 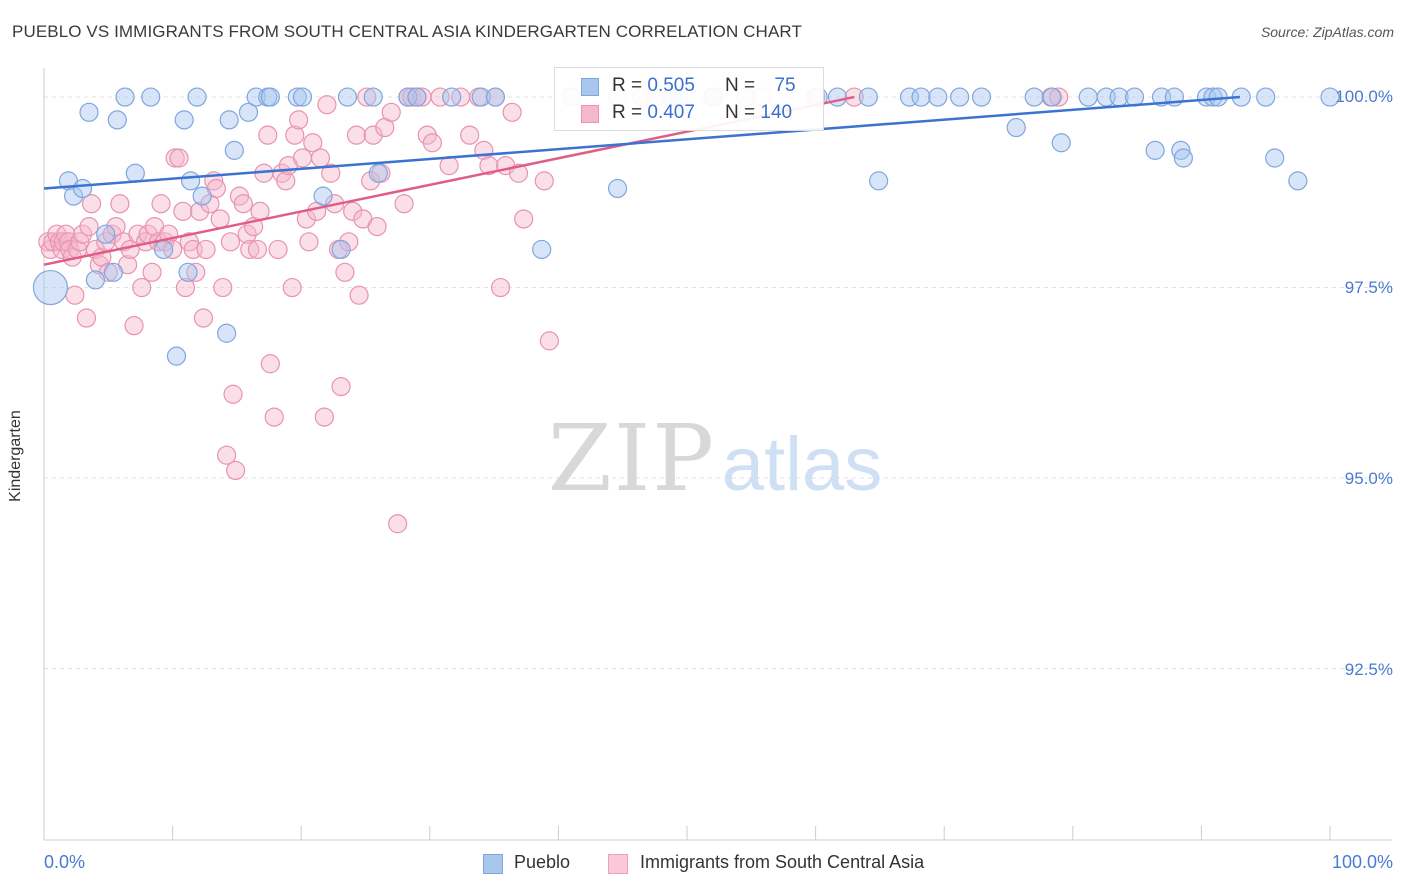 What do you see at coordinates (689, 99) in the screenshot?
I see `stats-legend: R = 0.505 N = 75 R = 0.407 N = 140` at bounding box center [689, 99].